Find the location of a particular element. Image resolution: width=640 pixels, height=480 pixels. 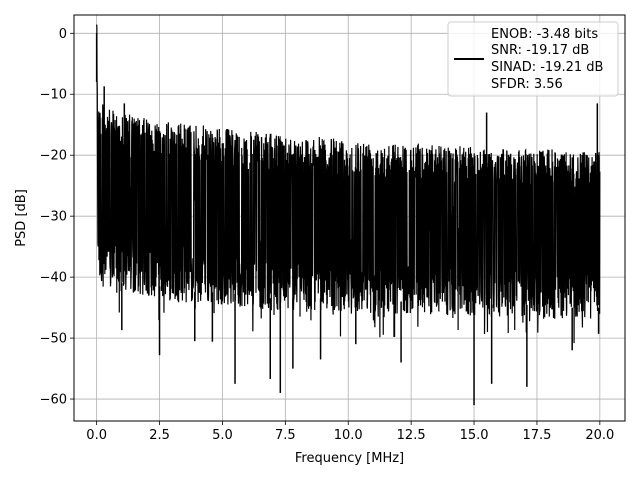

y-tick-label: −40 is located at coordinates (53, 278).